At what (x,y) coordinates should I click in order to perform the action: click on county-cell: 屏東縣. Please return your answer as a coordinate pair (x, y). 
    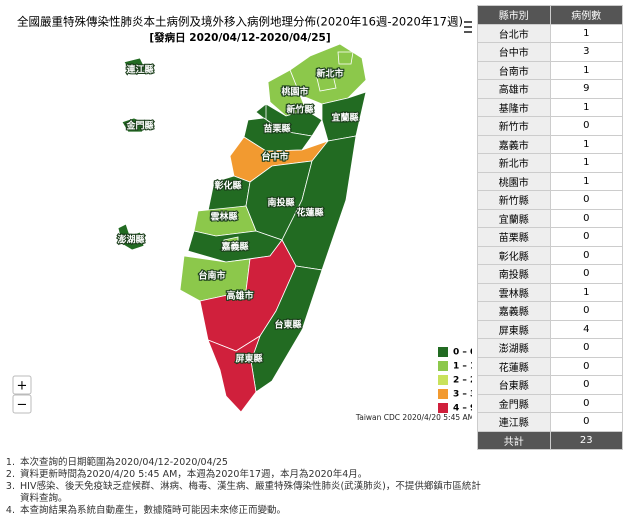
    Looking at the image, I should click on (514, 329).